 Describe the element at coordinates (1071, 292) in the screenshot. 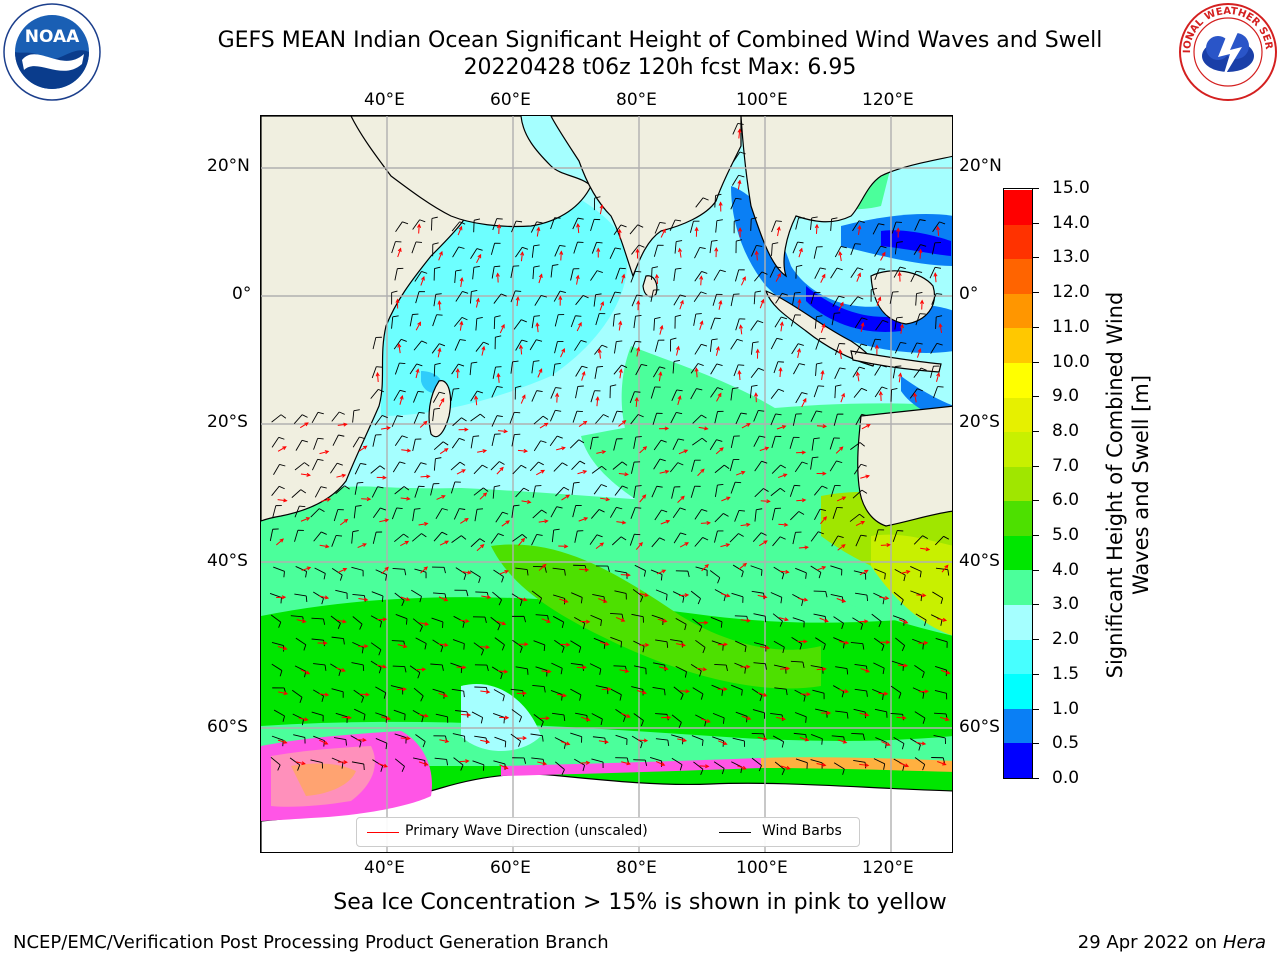

I see `colorbar-tick-label: 12.0` at that location.